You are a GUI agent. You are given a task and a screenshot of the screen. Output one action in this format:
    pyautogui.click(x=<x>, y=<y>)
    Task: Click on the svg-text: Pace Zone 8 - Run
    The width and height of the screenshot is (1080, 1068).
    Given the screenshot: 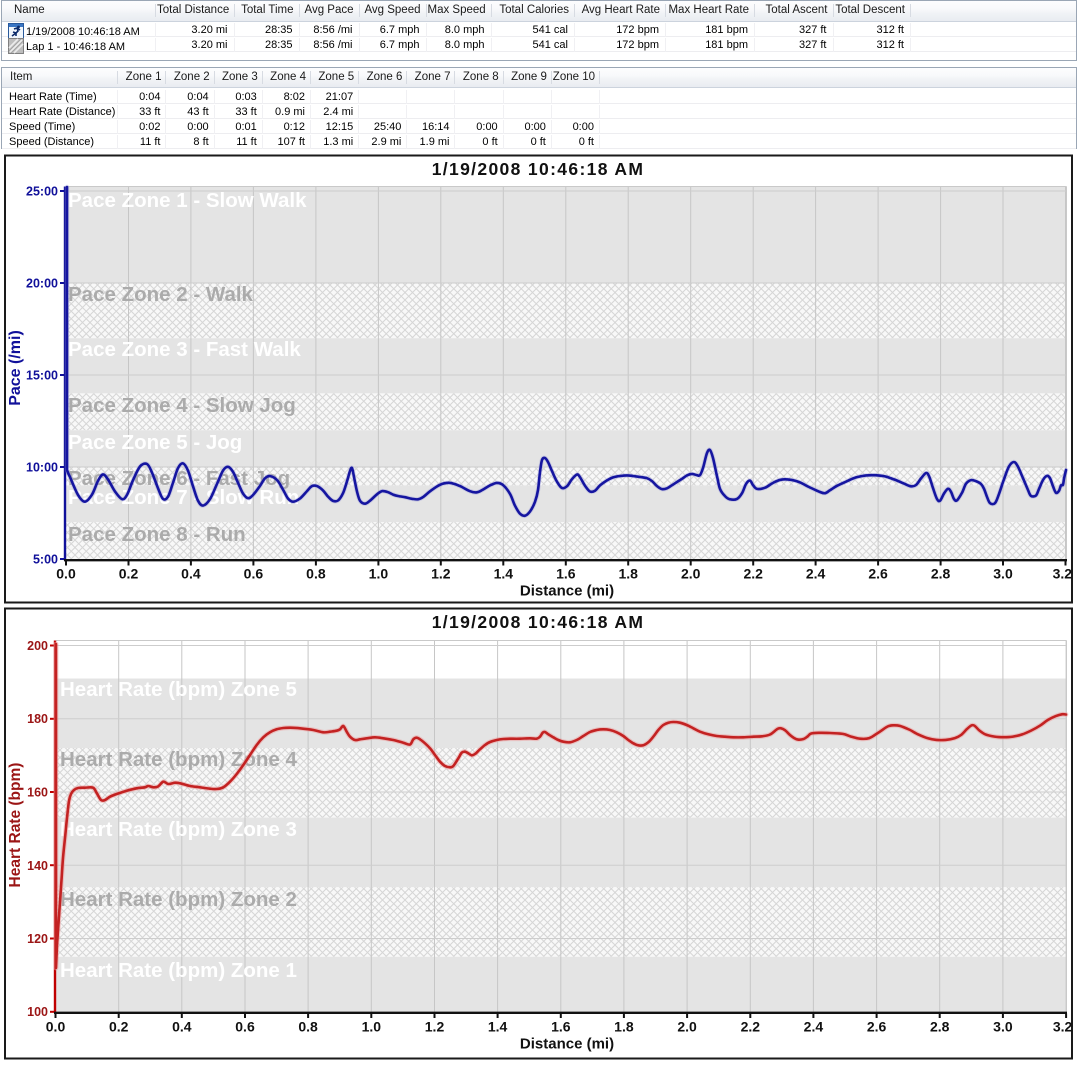 What is the action you would take?
    pyautogui.click(x=157, y=534)
    